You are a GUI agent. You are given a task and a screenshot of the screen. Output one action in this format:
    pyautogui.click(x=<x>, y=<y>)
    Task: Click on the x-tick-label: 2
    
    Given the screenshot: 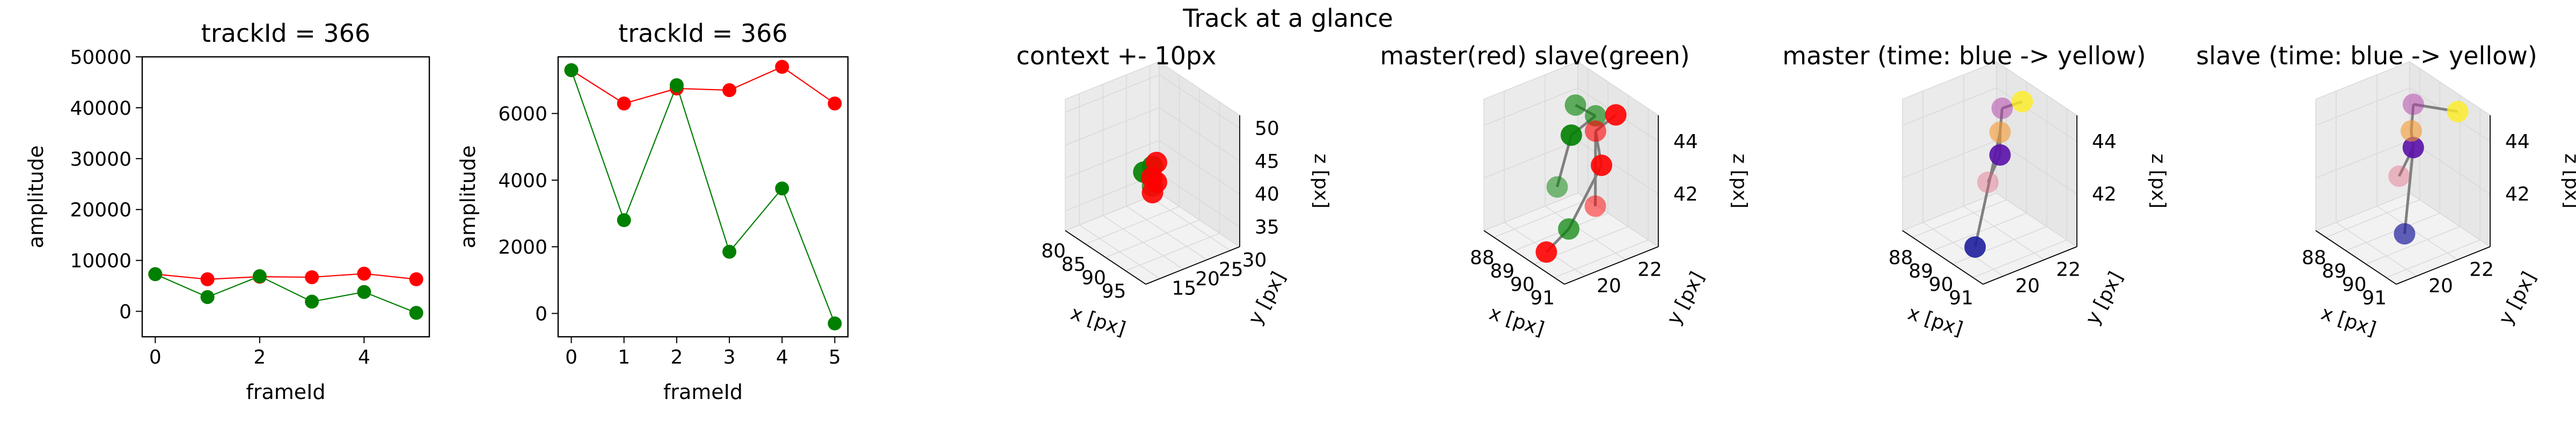 What is the action you would take?
    pyautogui.click(x=676, y=357)
    